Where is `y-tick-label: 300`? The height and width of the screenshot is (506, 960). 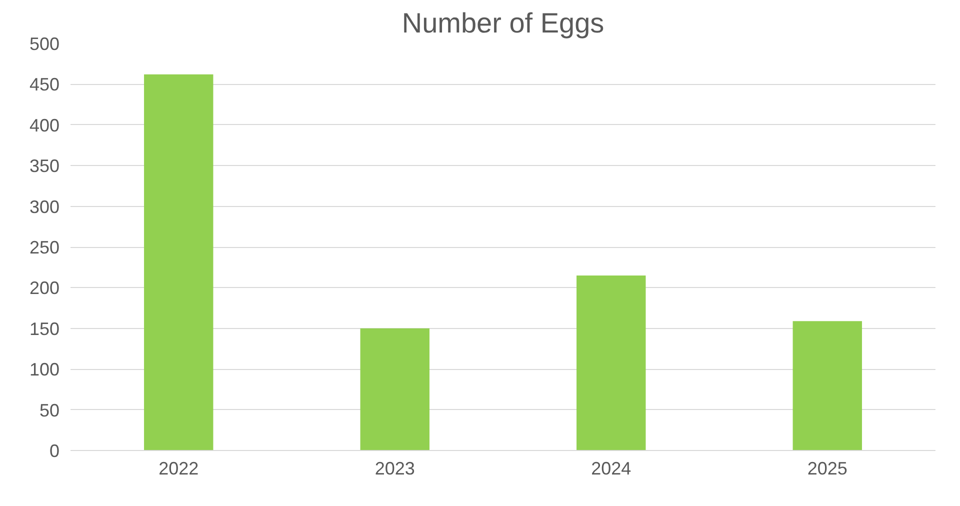 y-tick-label: 300 is located at coordinates (44, 206).